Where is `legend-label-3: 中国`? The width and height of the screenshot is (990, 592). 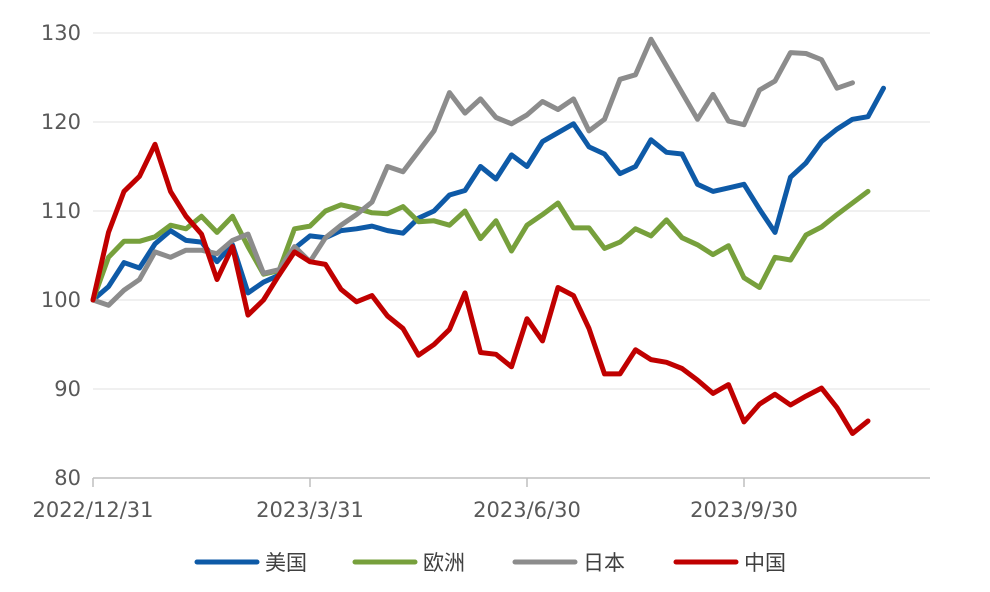
legend-label-3: 中国 is located at coordinates (765, 563).